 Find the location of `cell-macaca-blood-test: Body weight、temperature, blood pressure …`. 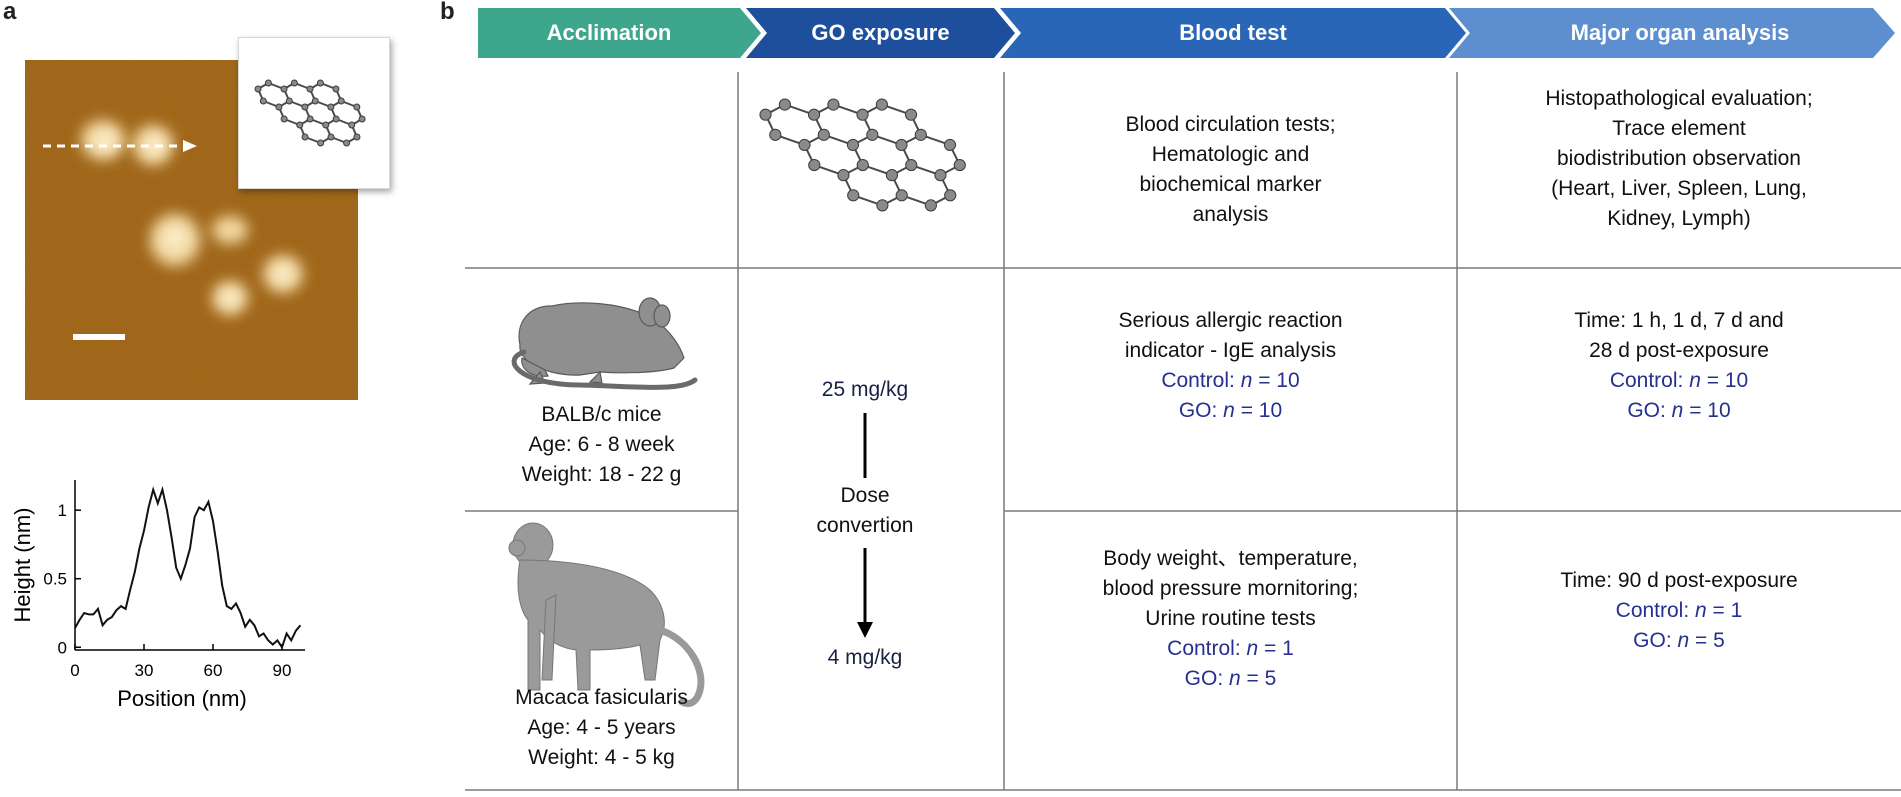

cell-macaca-blood-test: Body weight、temperature, blood pressure … is located at coordinates (1230, 619).